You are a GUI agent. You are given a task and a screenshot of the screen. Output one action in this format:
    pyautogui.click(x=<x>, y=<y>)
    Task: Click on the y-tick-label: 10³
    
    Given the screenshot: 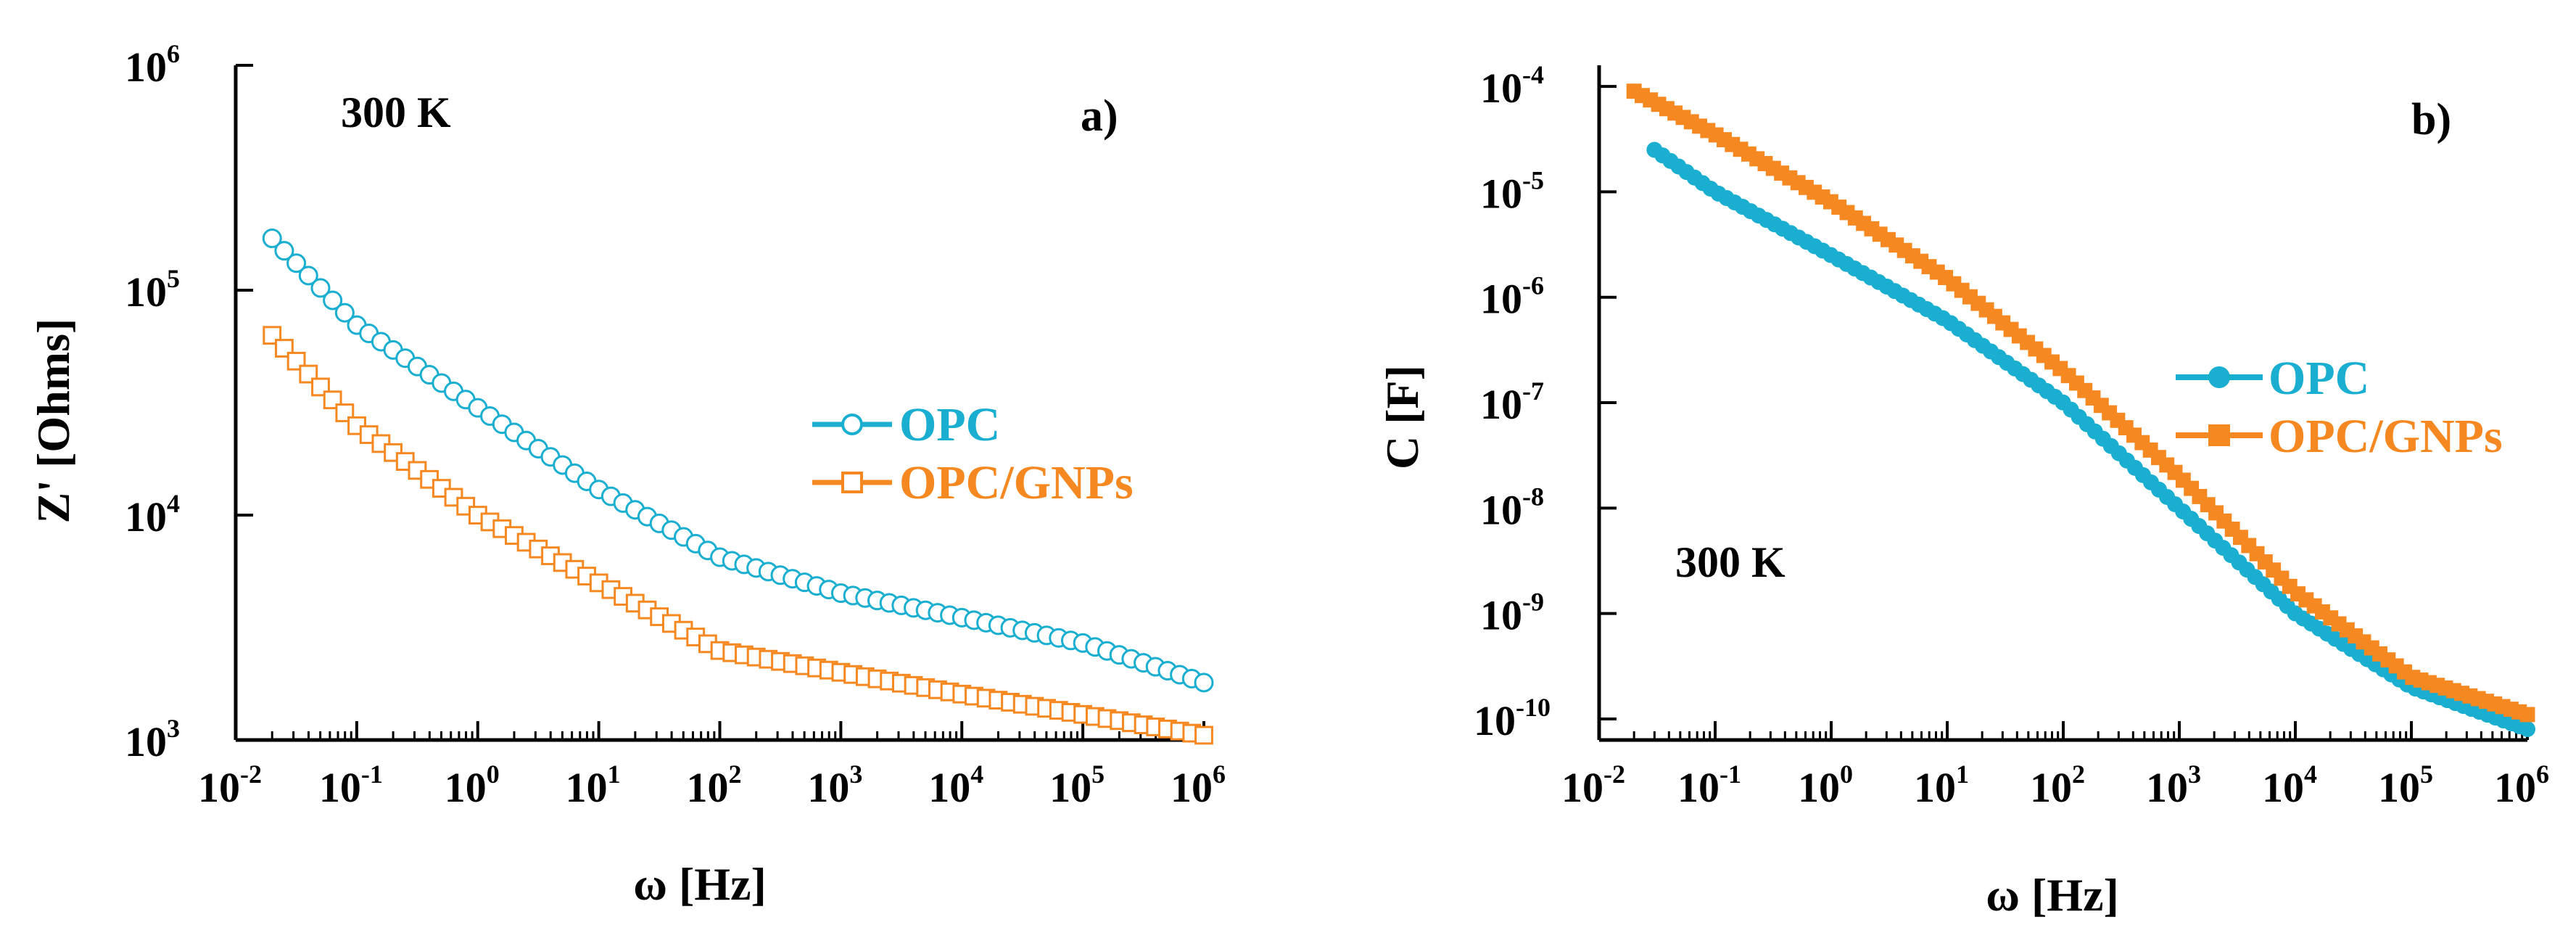 What is the action you would take?
    pyautogui.click(x=152, y=739)
    